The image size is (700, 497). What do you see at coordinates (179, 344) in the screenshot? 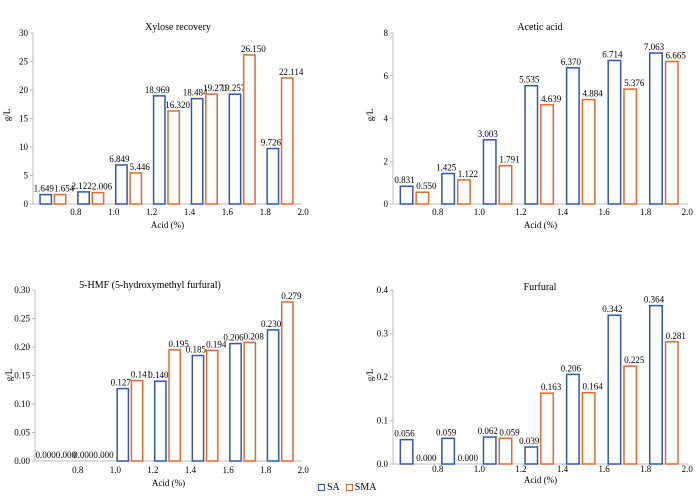
I see `data-label-sma: 0.195` at bounding box center [179, 344].